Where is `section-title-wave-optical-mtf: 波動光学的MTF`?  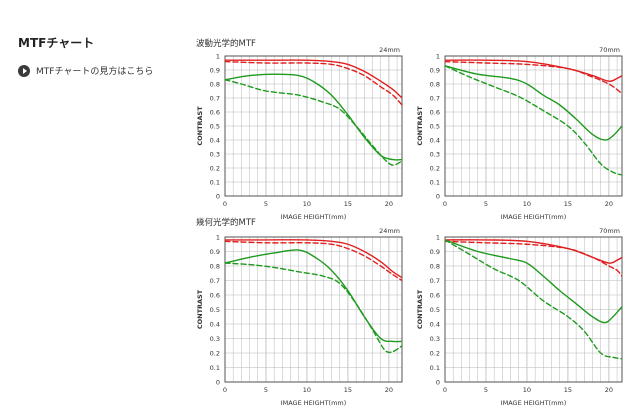
section-title-wave-optical-mtf: 波動光学的MTF is located at coordinates (226, 44).